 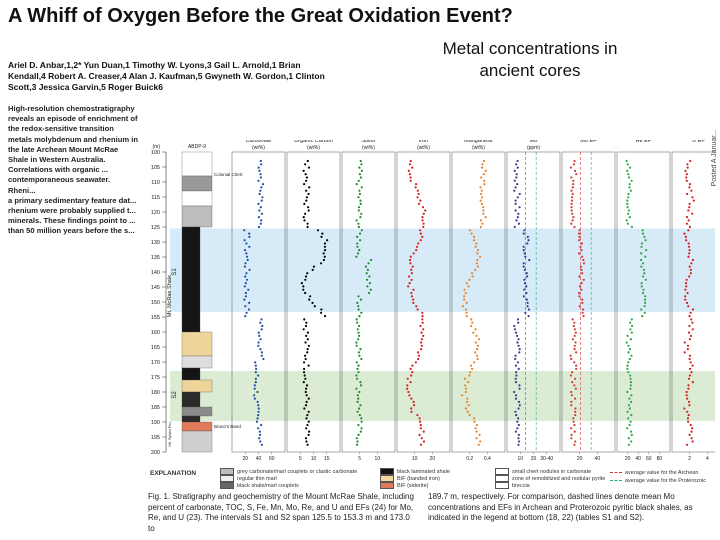 I want to click on strat-layer, so click(x=191, y=399).